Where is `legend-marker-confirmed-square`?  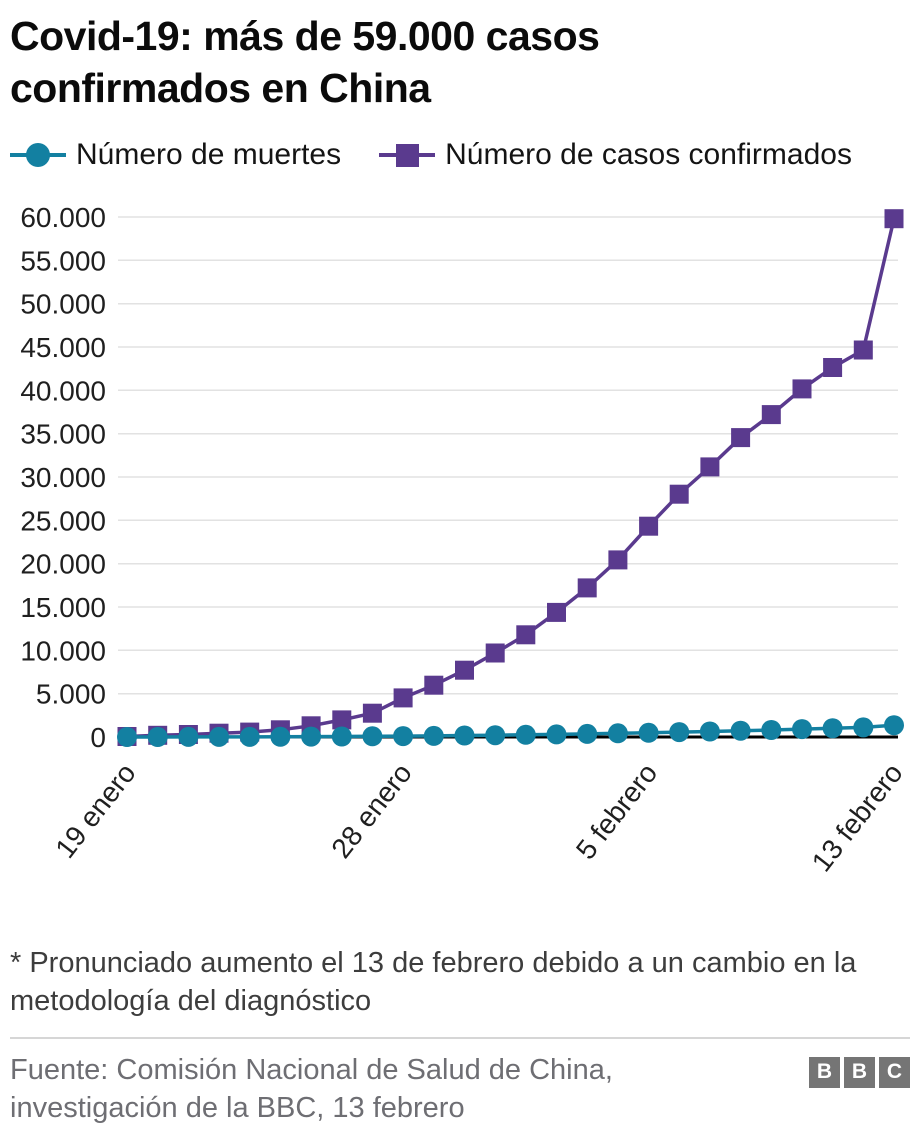 legend-marker-confirmed-square is located at coordinates (408, 156).